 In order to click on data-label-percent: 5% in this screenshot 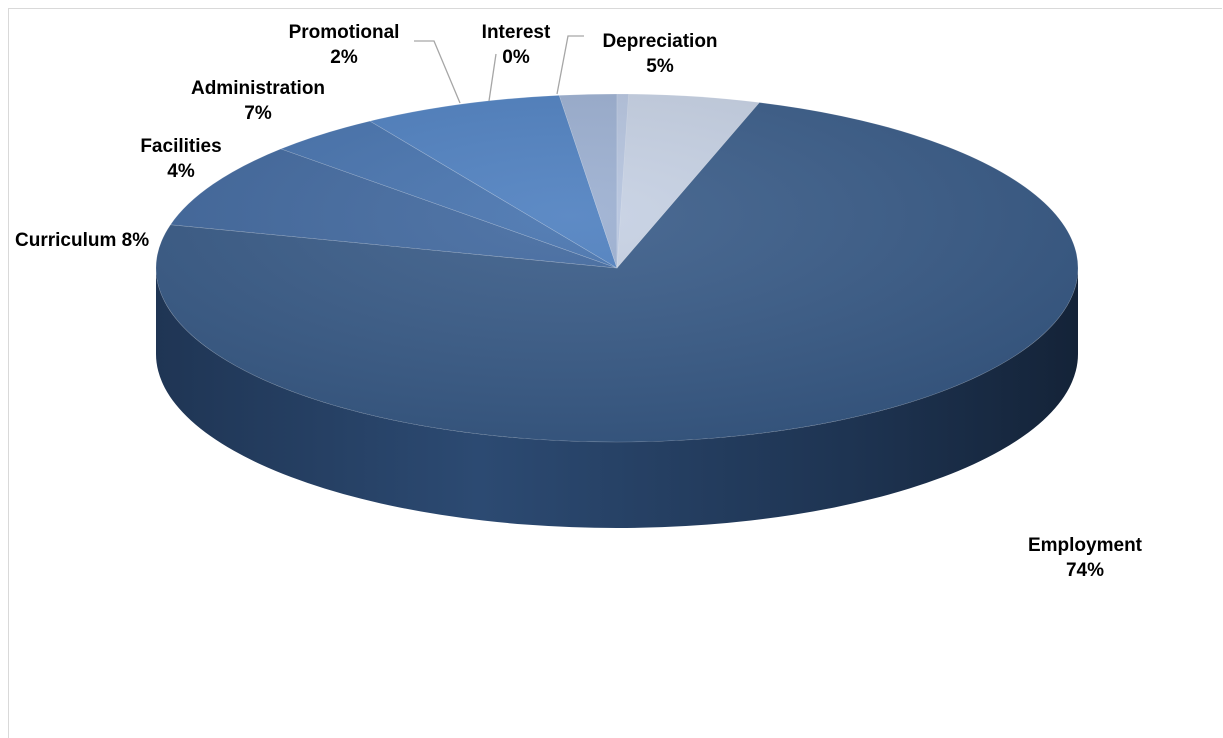, I will do `click(660, 66)`.